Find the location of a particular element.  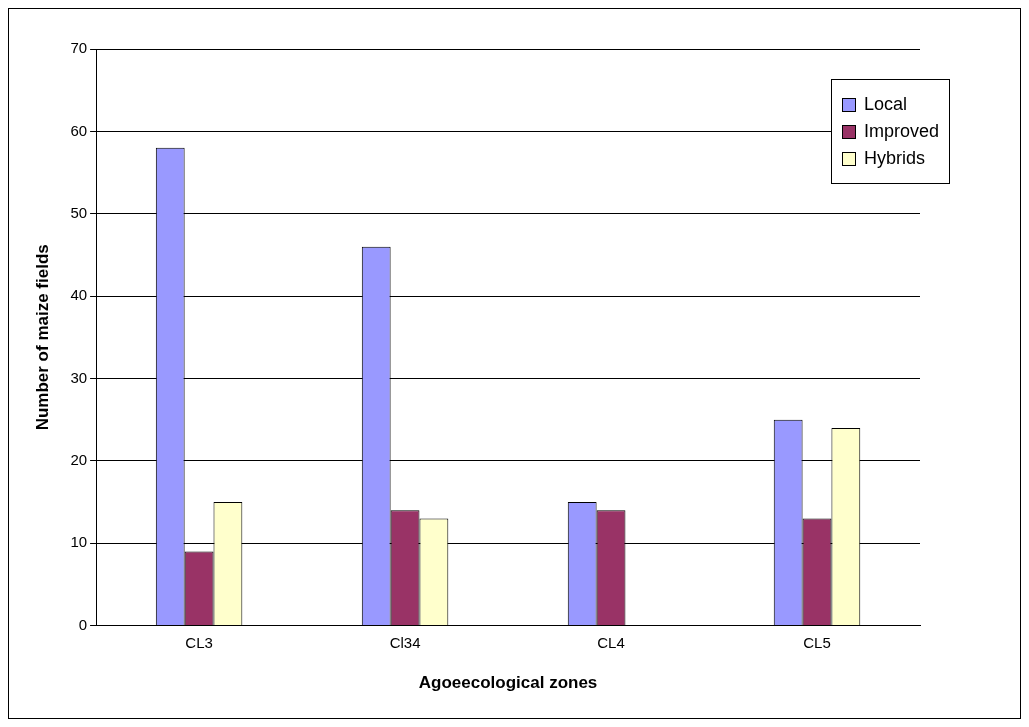

x-axis-title: Agoeecological zones is located at coordinates (508, 683).